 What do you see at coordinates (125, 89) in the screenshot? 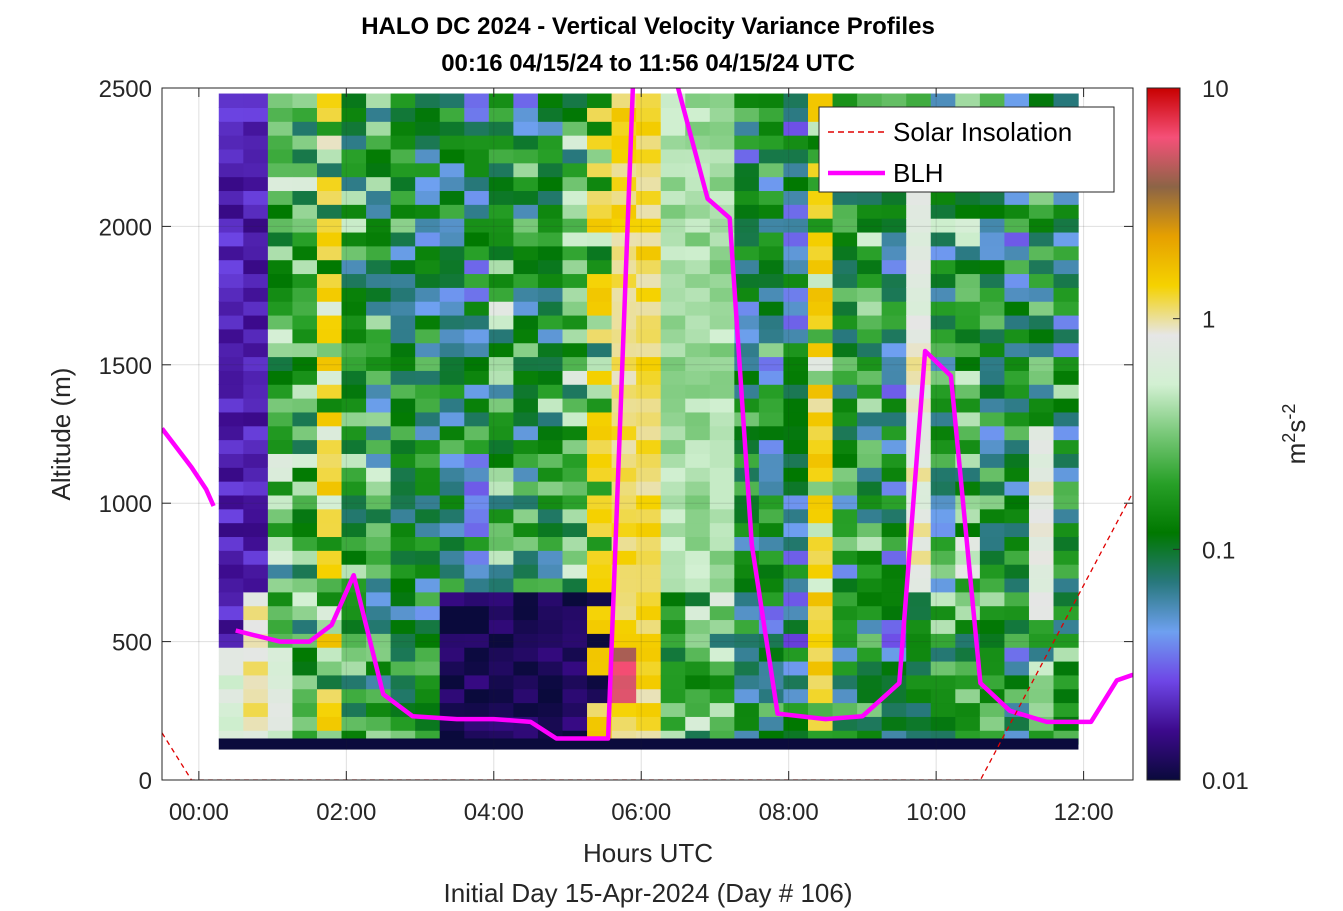
I see `y-tick-label: 2500` at bounding box center [125, 89].